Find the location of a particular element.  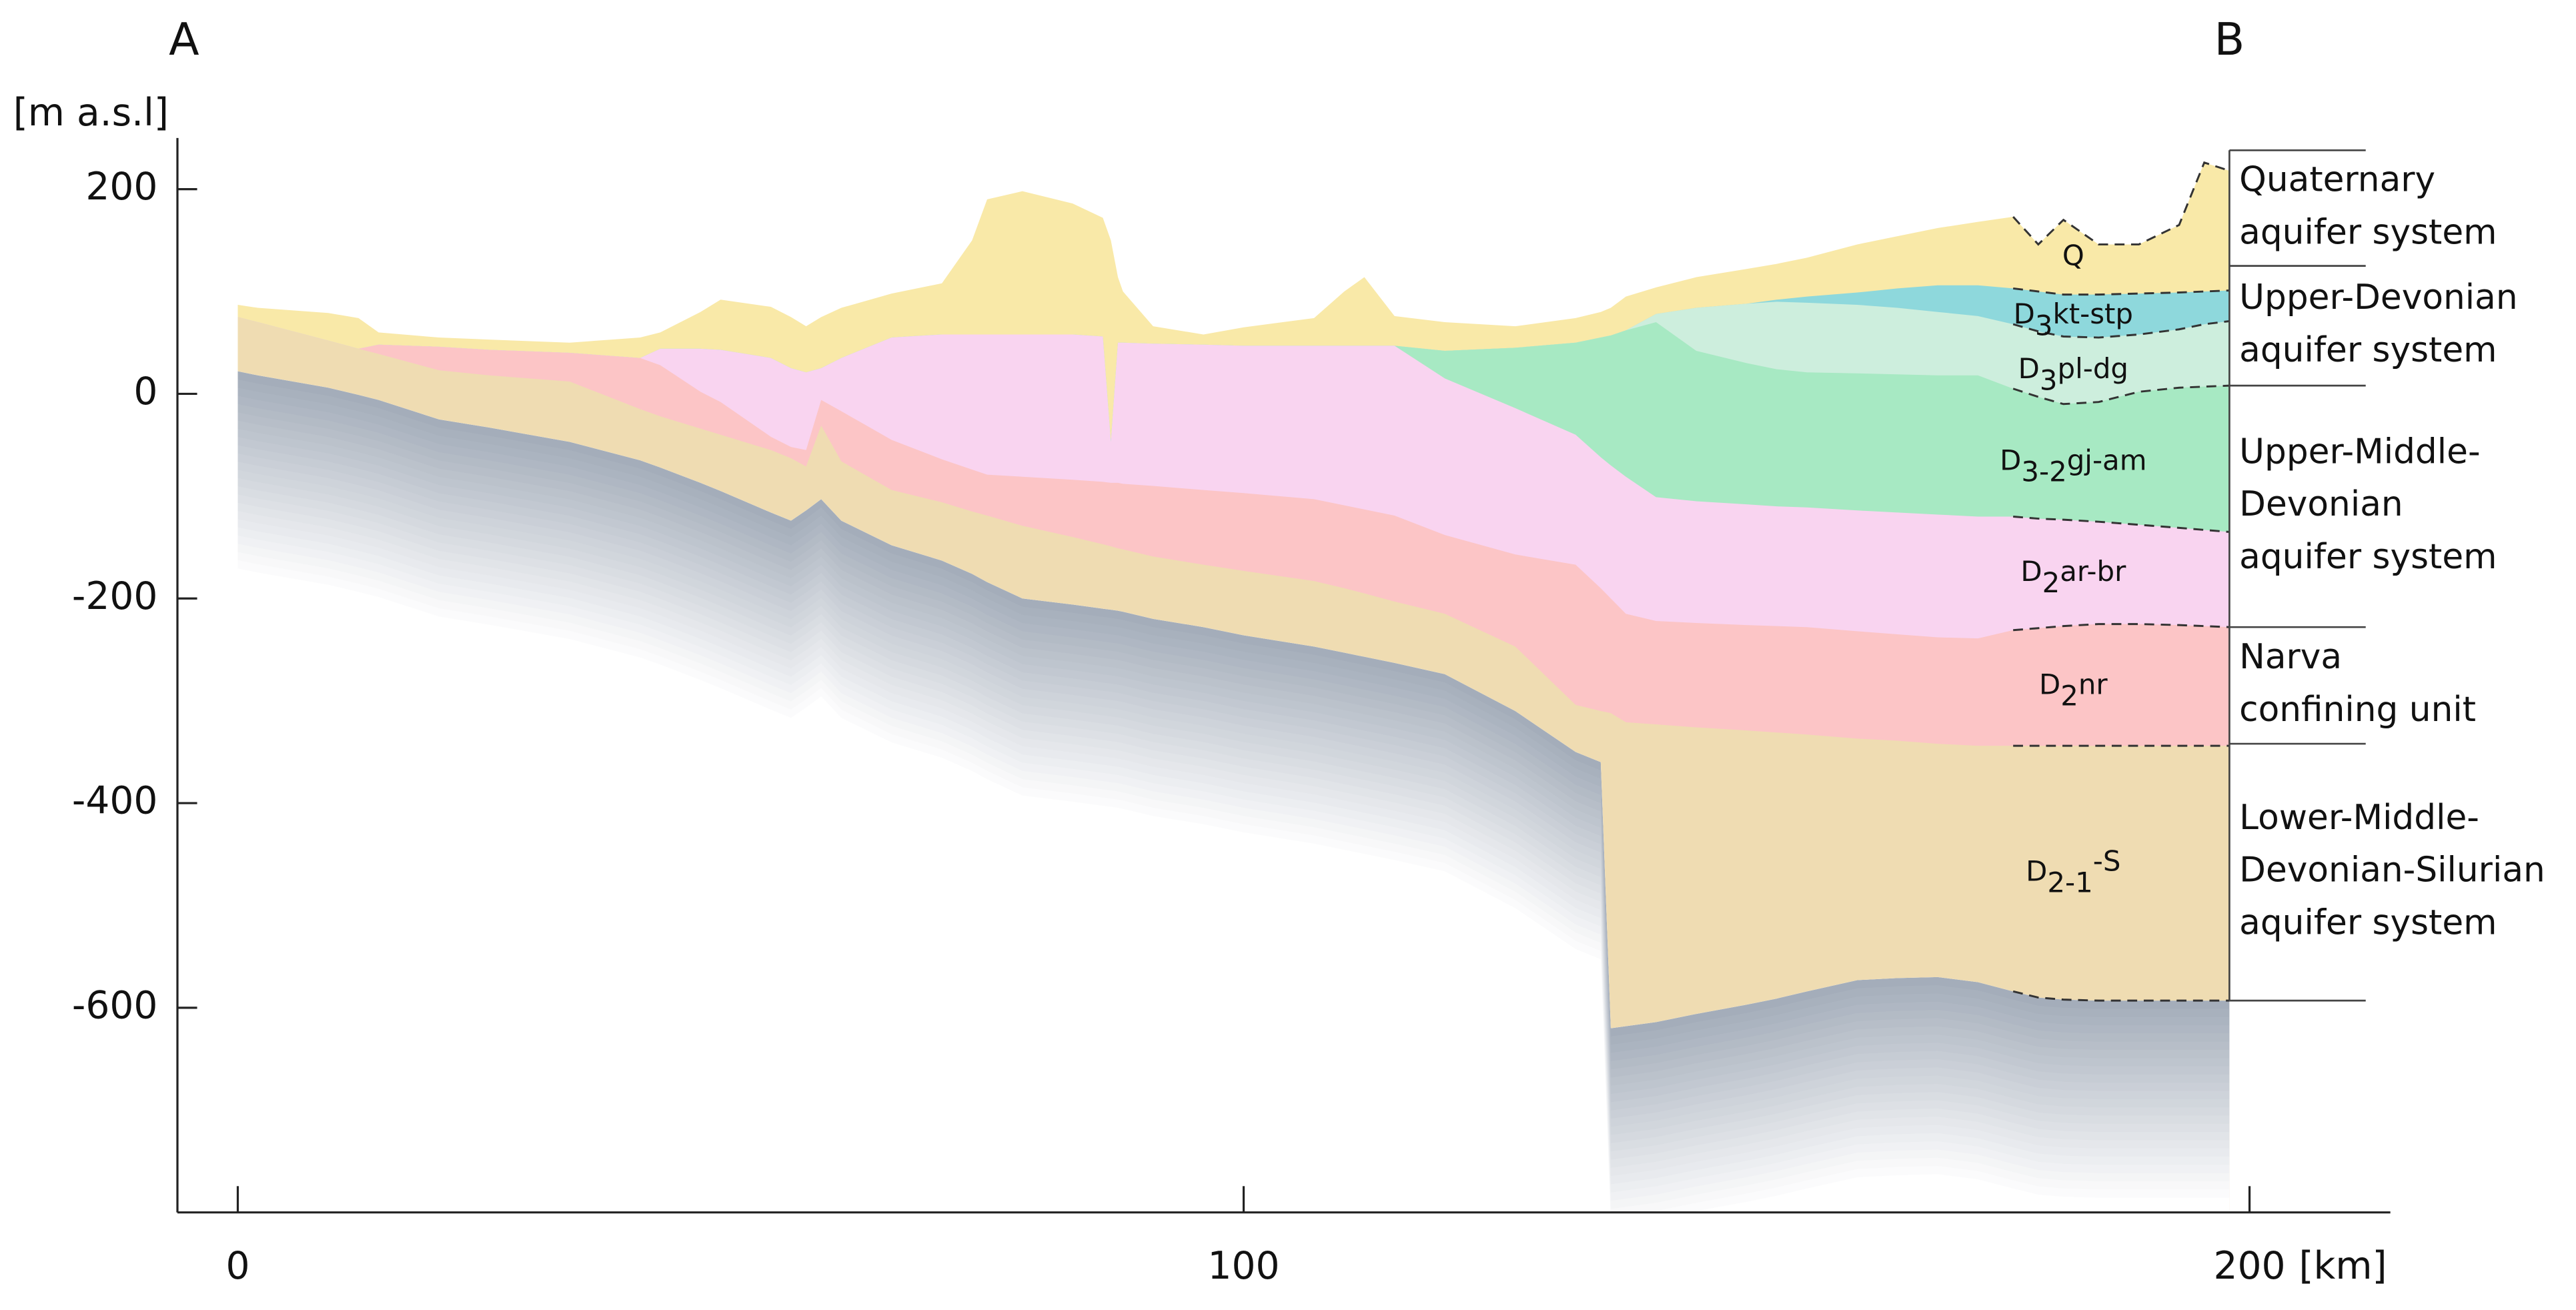

label-part: -S is located at coordinates (2107, 860).